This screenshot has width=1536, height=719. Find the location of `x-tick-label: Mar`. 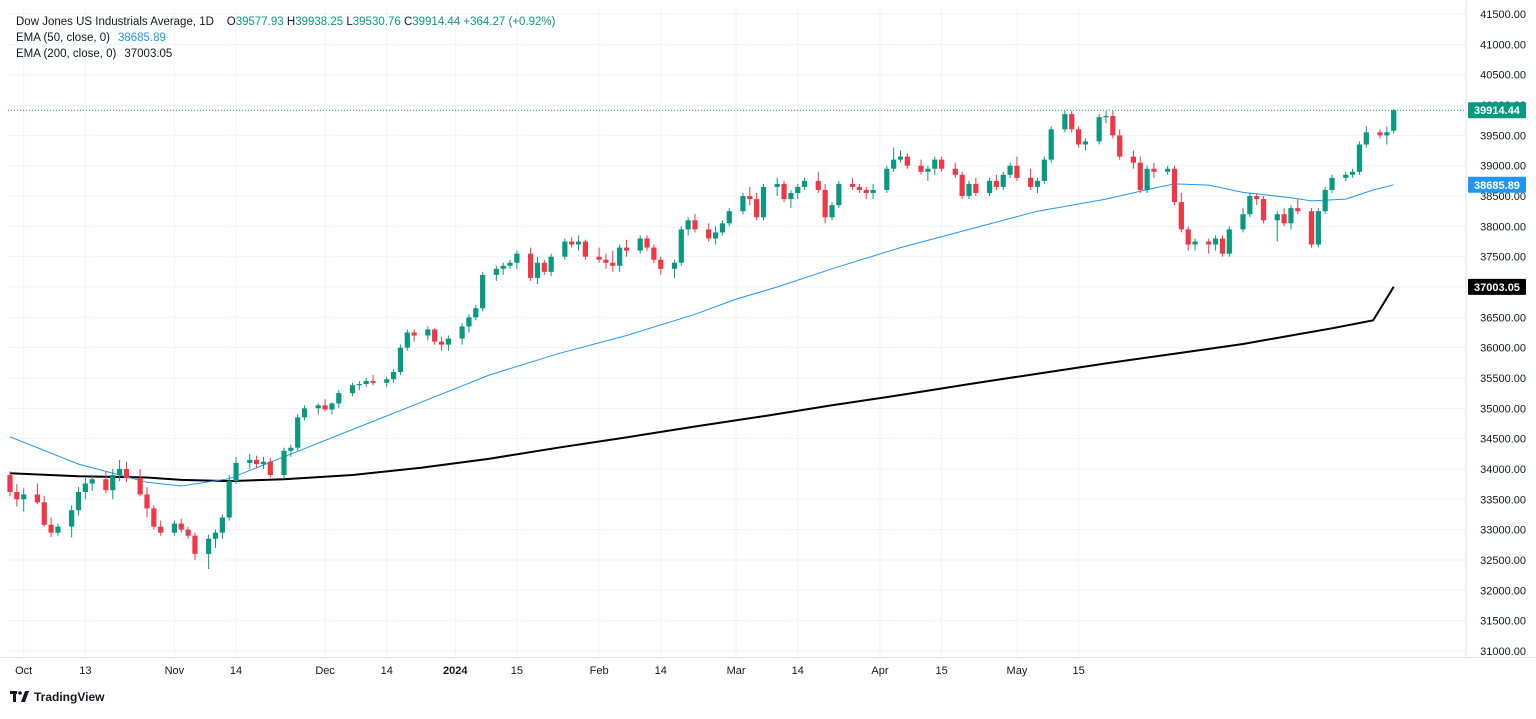

x-tick-label: Mar is located at coordinates (736, 671).